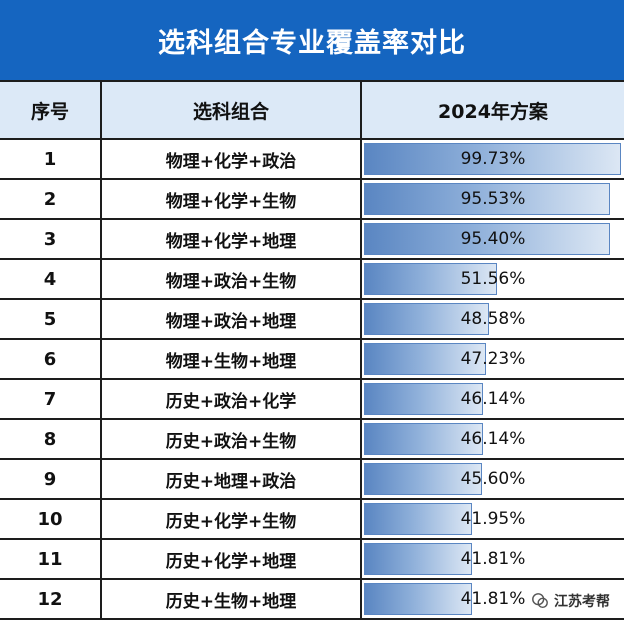  I want to click on row-combo-cell: 物理+化学+地理, so click(232, 239).